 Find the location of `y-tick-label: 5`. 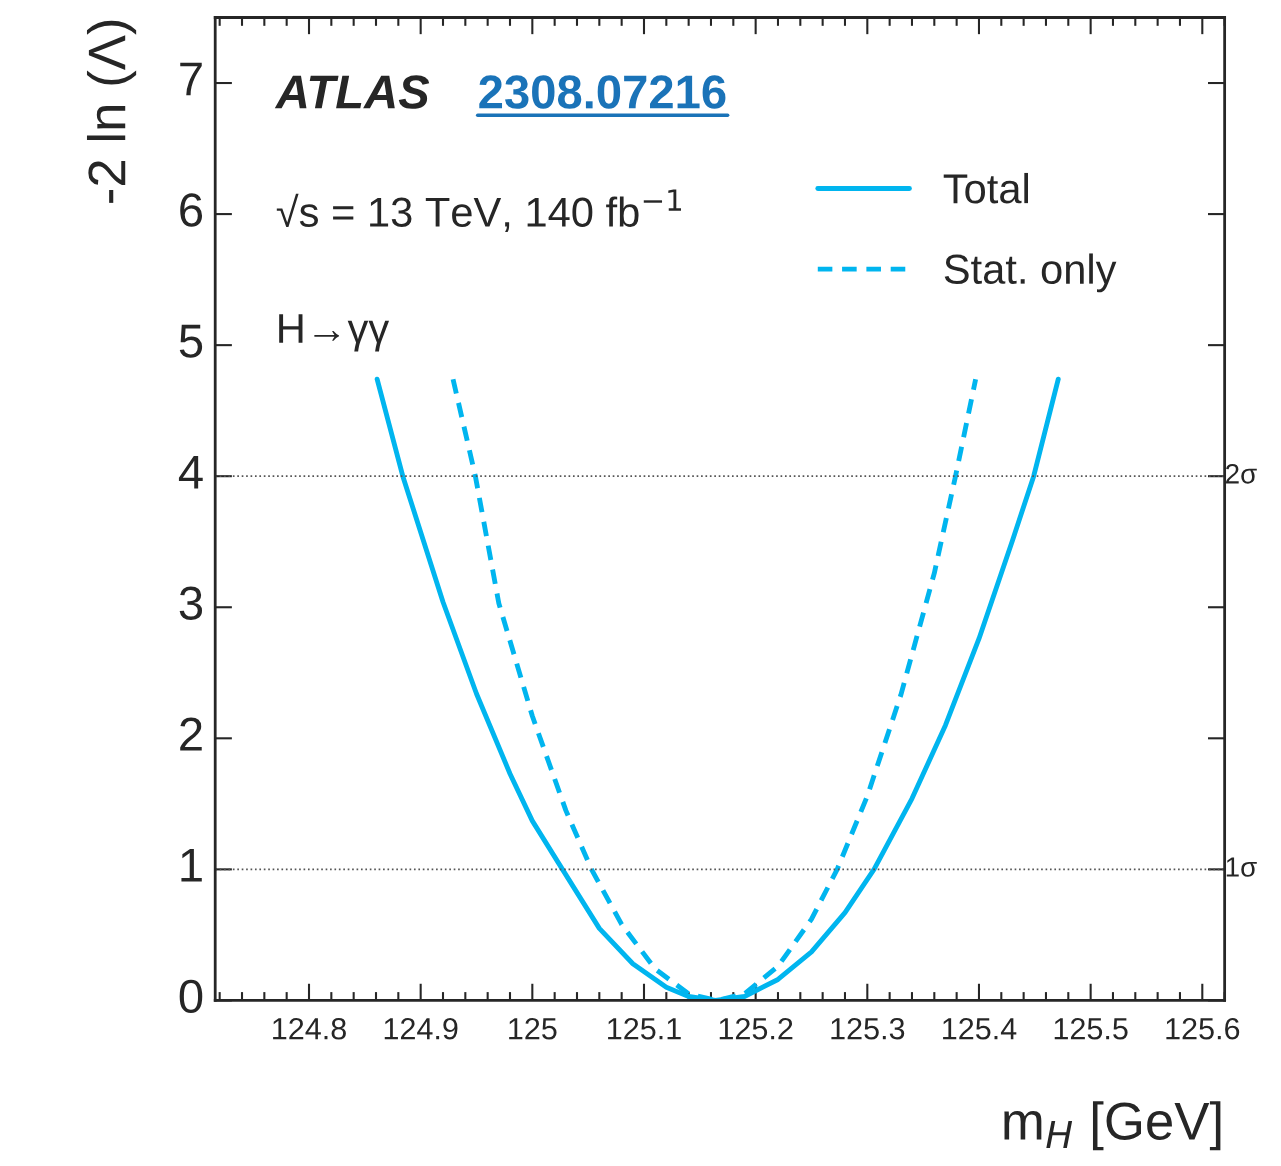

y-tick-label: 5 is located at coordinates (191, 341).